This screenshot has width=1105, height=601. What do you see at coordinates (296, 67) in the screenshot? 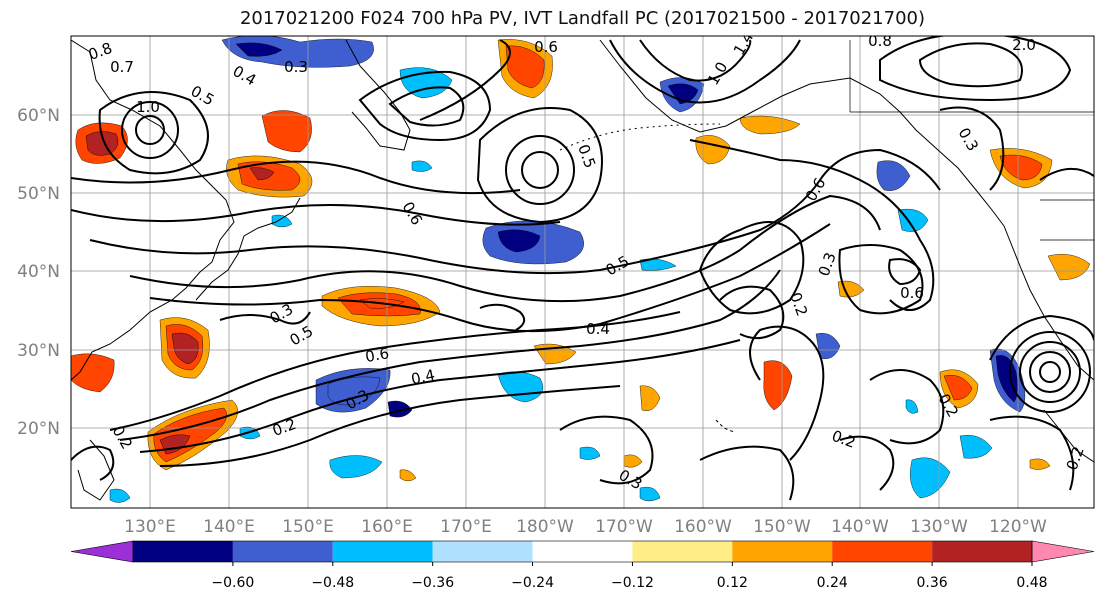
I see `contour-label: 0.3` at bounding box center [296, 67].